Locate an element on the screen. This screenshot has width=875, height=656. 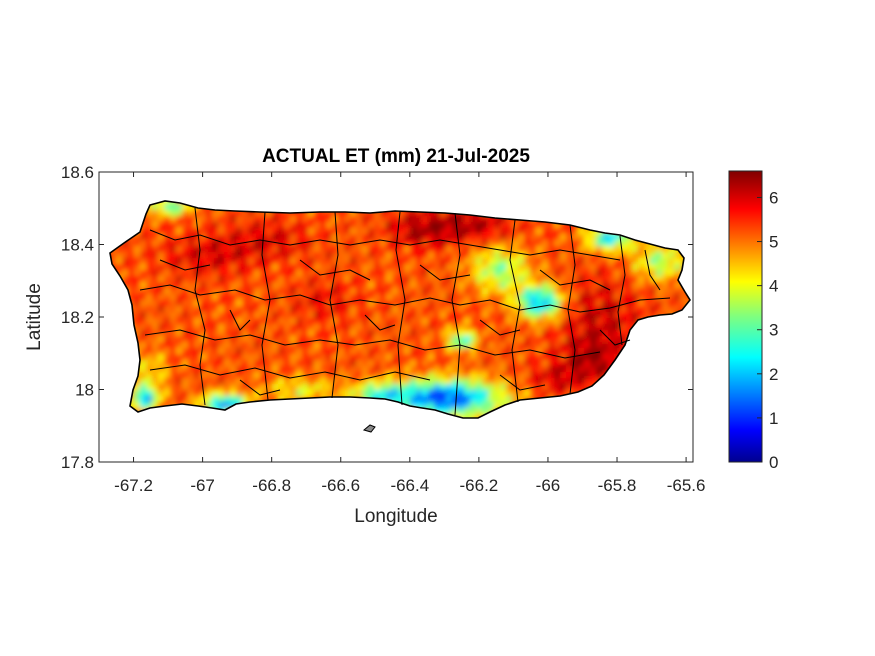
municipality-border is located at coordinates (400, 308).